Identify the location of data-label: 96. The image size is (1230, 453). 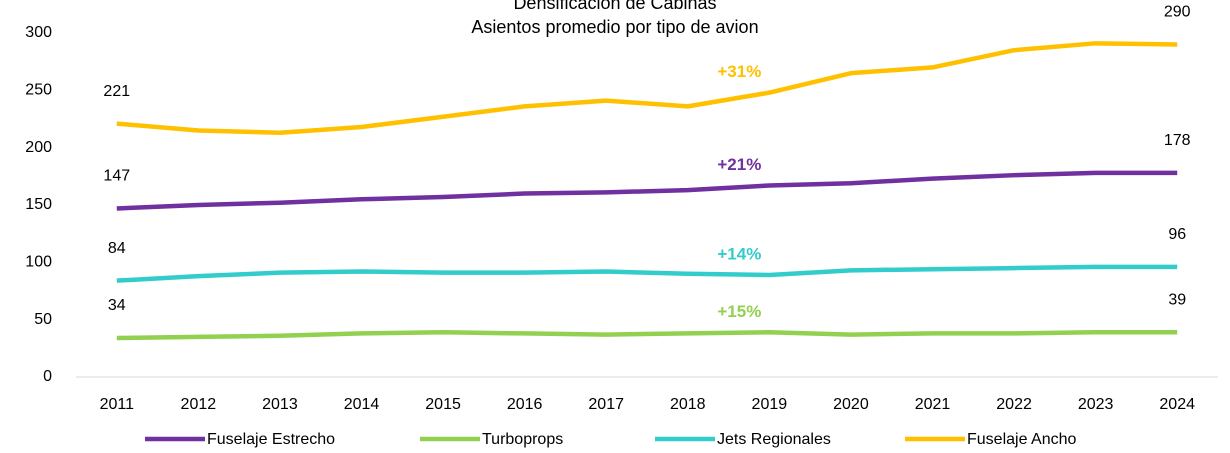
(1177, 234).